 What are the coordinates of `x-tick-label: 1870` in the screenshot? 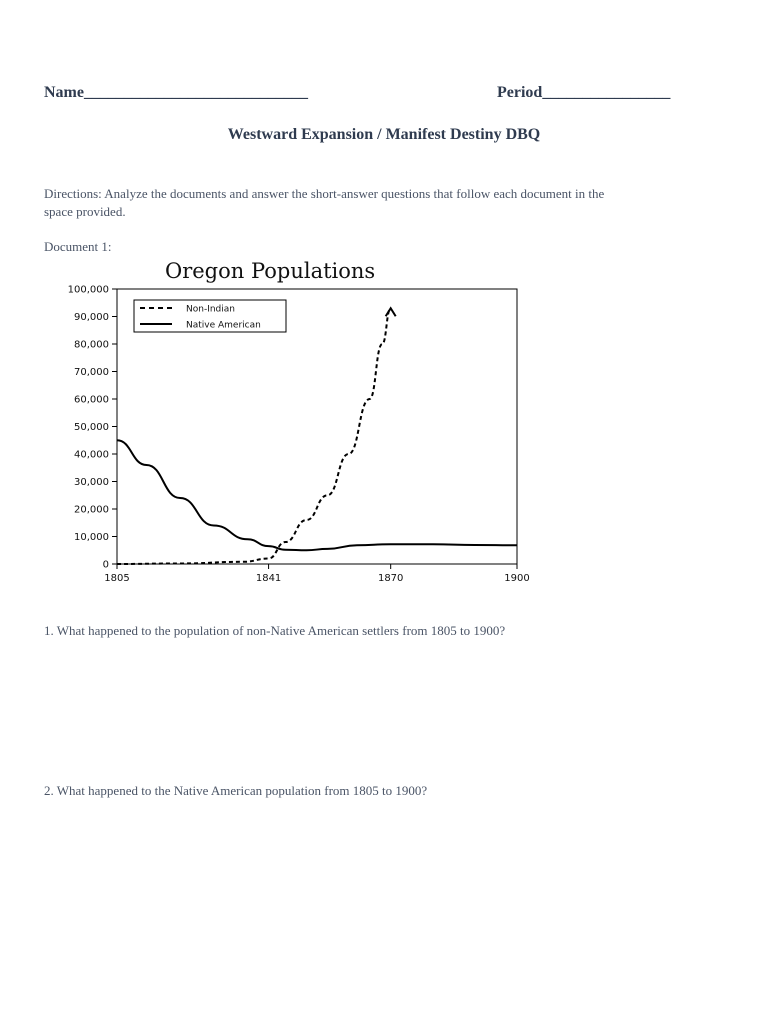 It's located at (390, 578).